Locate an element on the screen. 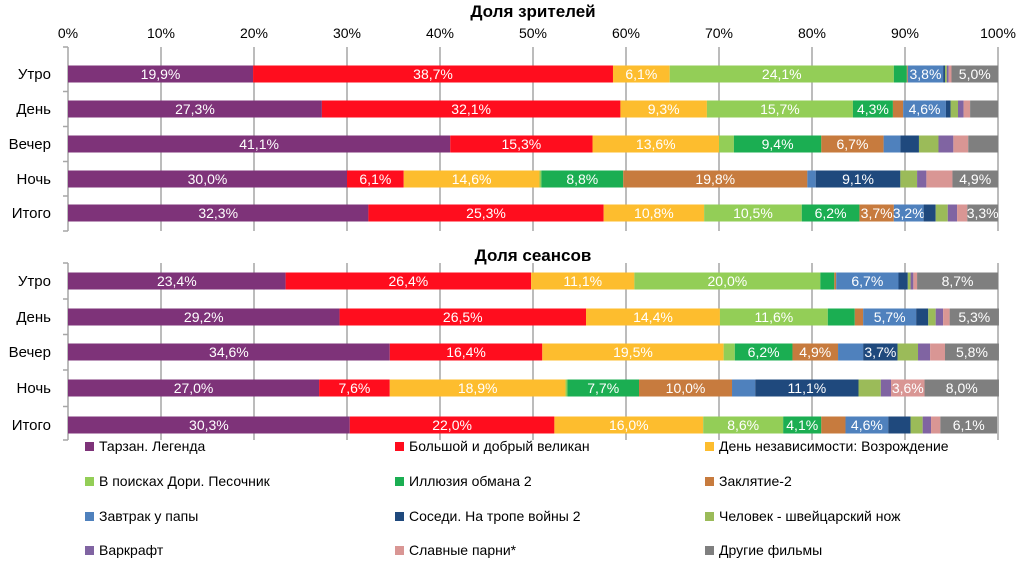 This screenshot has height=570, width=1024. data-label: 11,1% is located at coordinates (807, 388).